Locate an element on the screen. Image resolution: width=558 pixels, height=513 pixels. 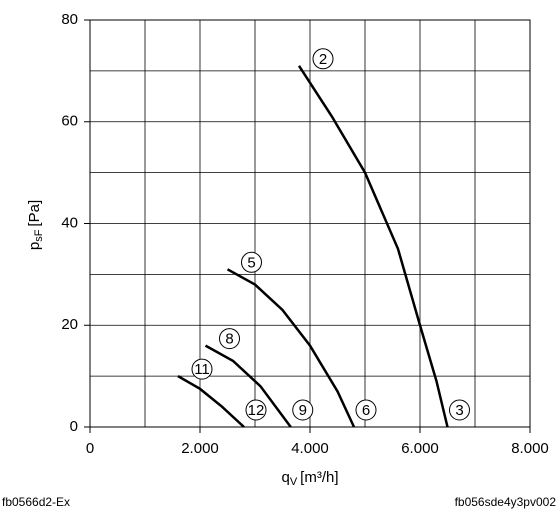
x-label-main: q is located at coordinates (285, 477).